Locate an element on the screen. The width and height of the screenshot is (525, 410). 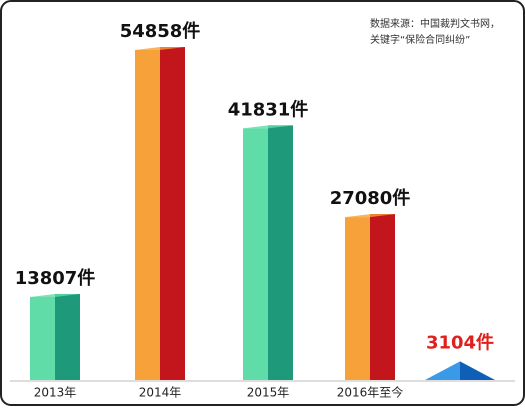
value-label: 27080件 is located at coordinates (370, 198).